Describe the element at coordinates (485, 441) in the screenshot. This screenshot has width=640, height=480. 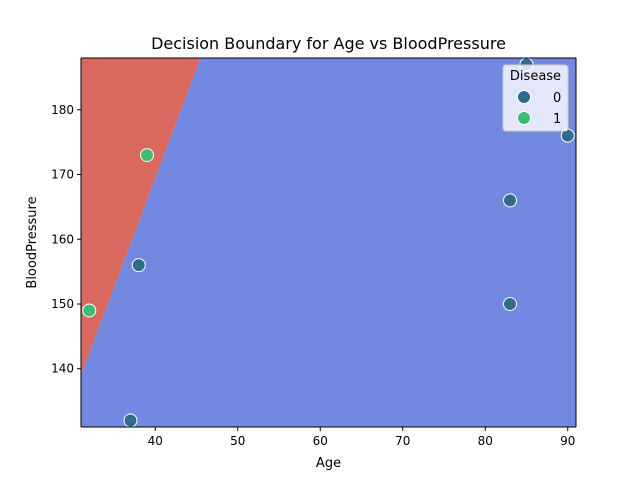
I see `x-tick-label: 80` at that location.